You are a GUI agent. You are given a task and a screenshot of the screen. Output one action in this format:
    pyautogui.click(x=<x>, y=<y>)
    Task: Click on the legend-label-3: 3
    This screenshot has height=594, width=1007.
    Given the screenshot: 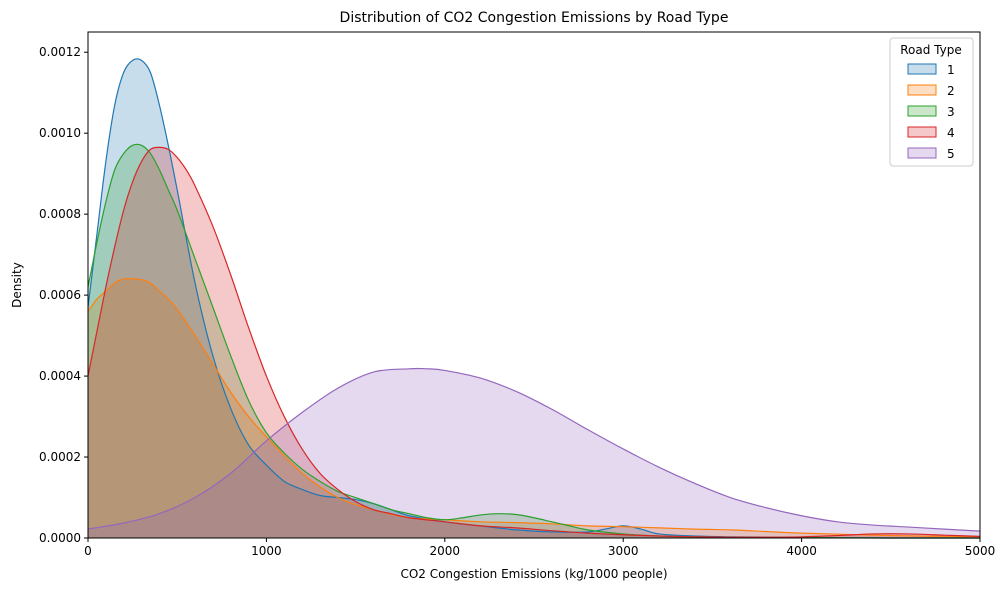 What is the action you would take?
    pyautogui.click(x=951, y=112)
    